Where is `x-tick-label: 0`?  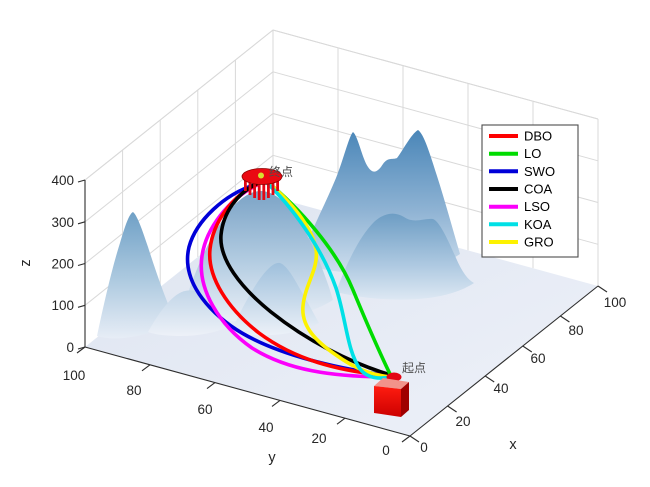
x-tick-label: 0 is located at coordinates (424, 447).